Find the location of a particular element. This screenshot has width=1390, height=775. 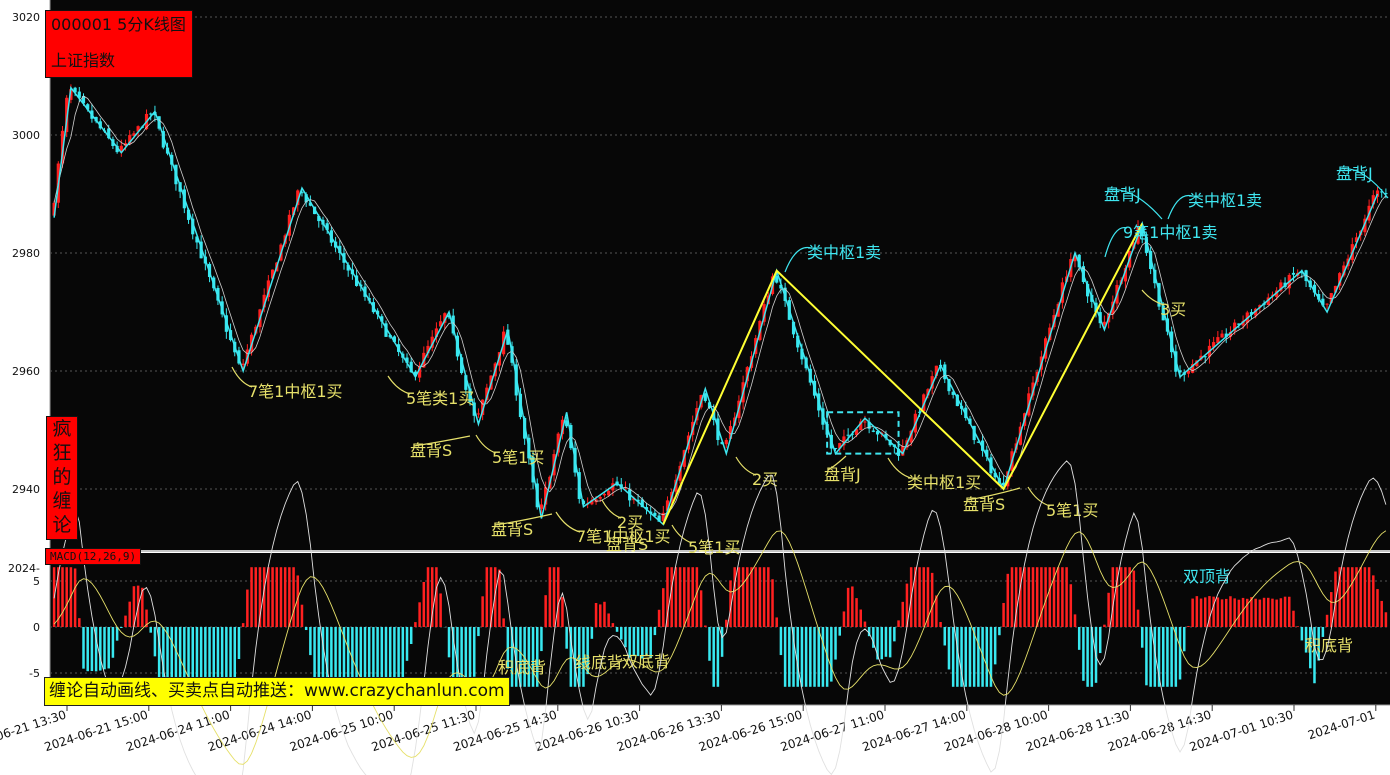

side-banner-char: 的 is located at coordinates (62, 477).